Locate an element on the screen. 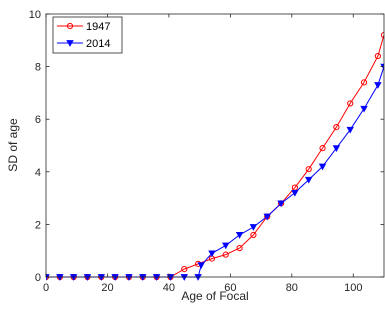  x-tick-label: 40 is located at coordinates (169, 288).